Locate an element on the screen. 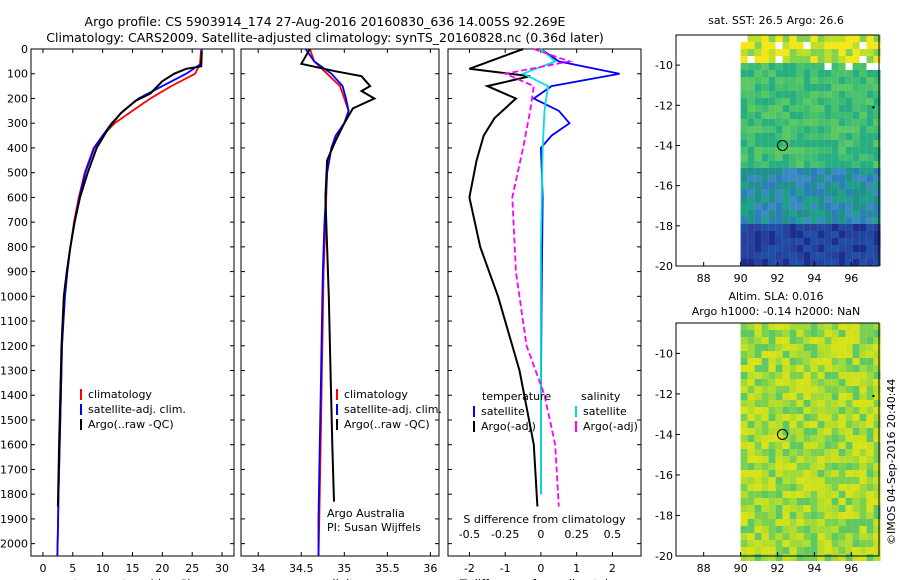 Image resolution: width=900 pixels, height=580 pixels. top-tick-label: -0.5 is located at coordinates (469, 534).